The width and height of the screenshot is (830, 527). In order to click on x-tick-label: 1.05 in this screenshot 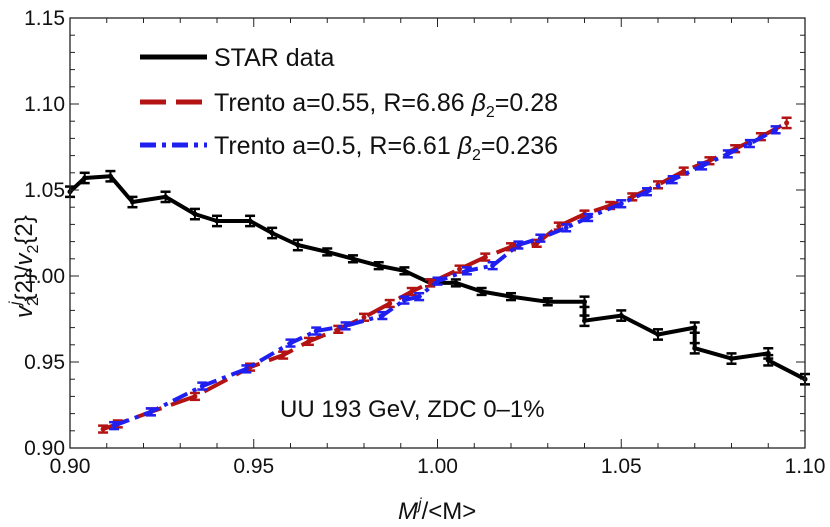, I will do `click(621, 466)`.